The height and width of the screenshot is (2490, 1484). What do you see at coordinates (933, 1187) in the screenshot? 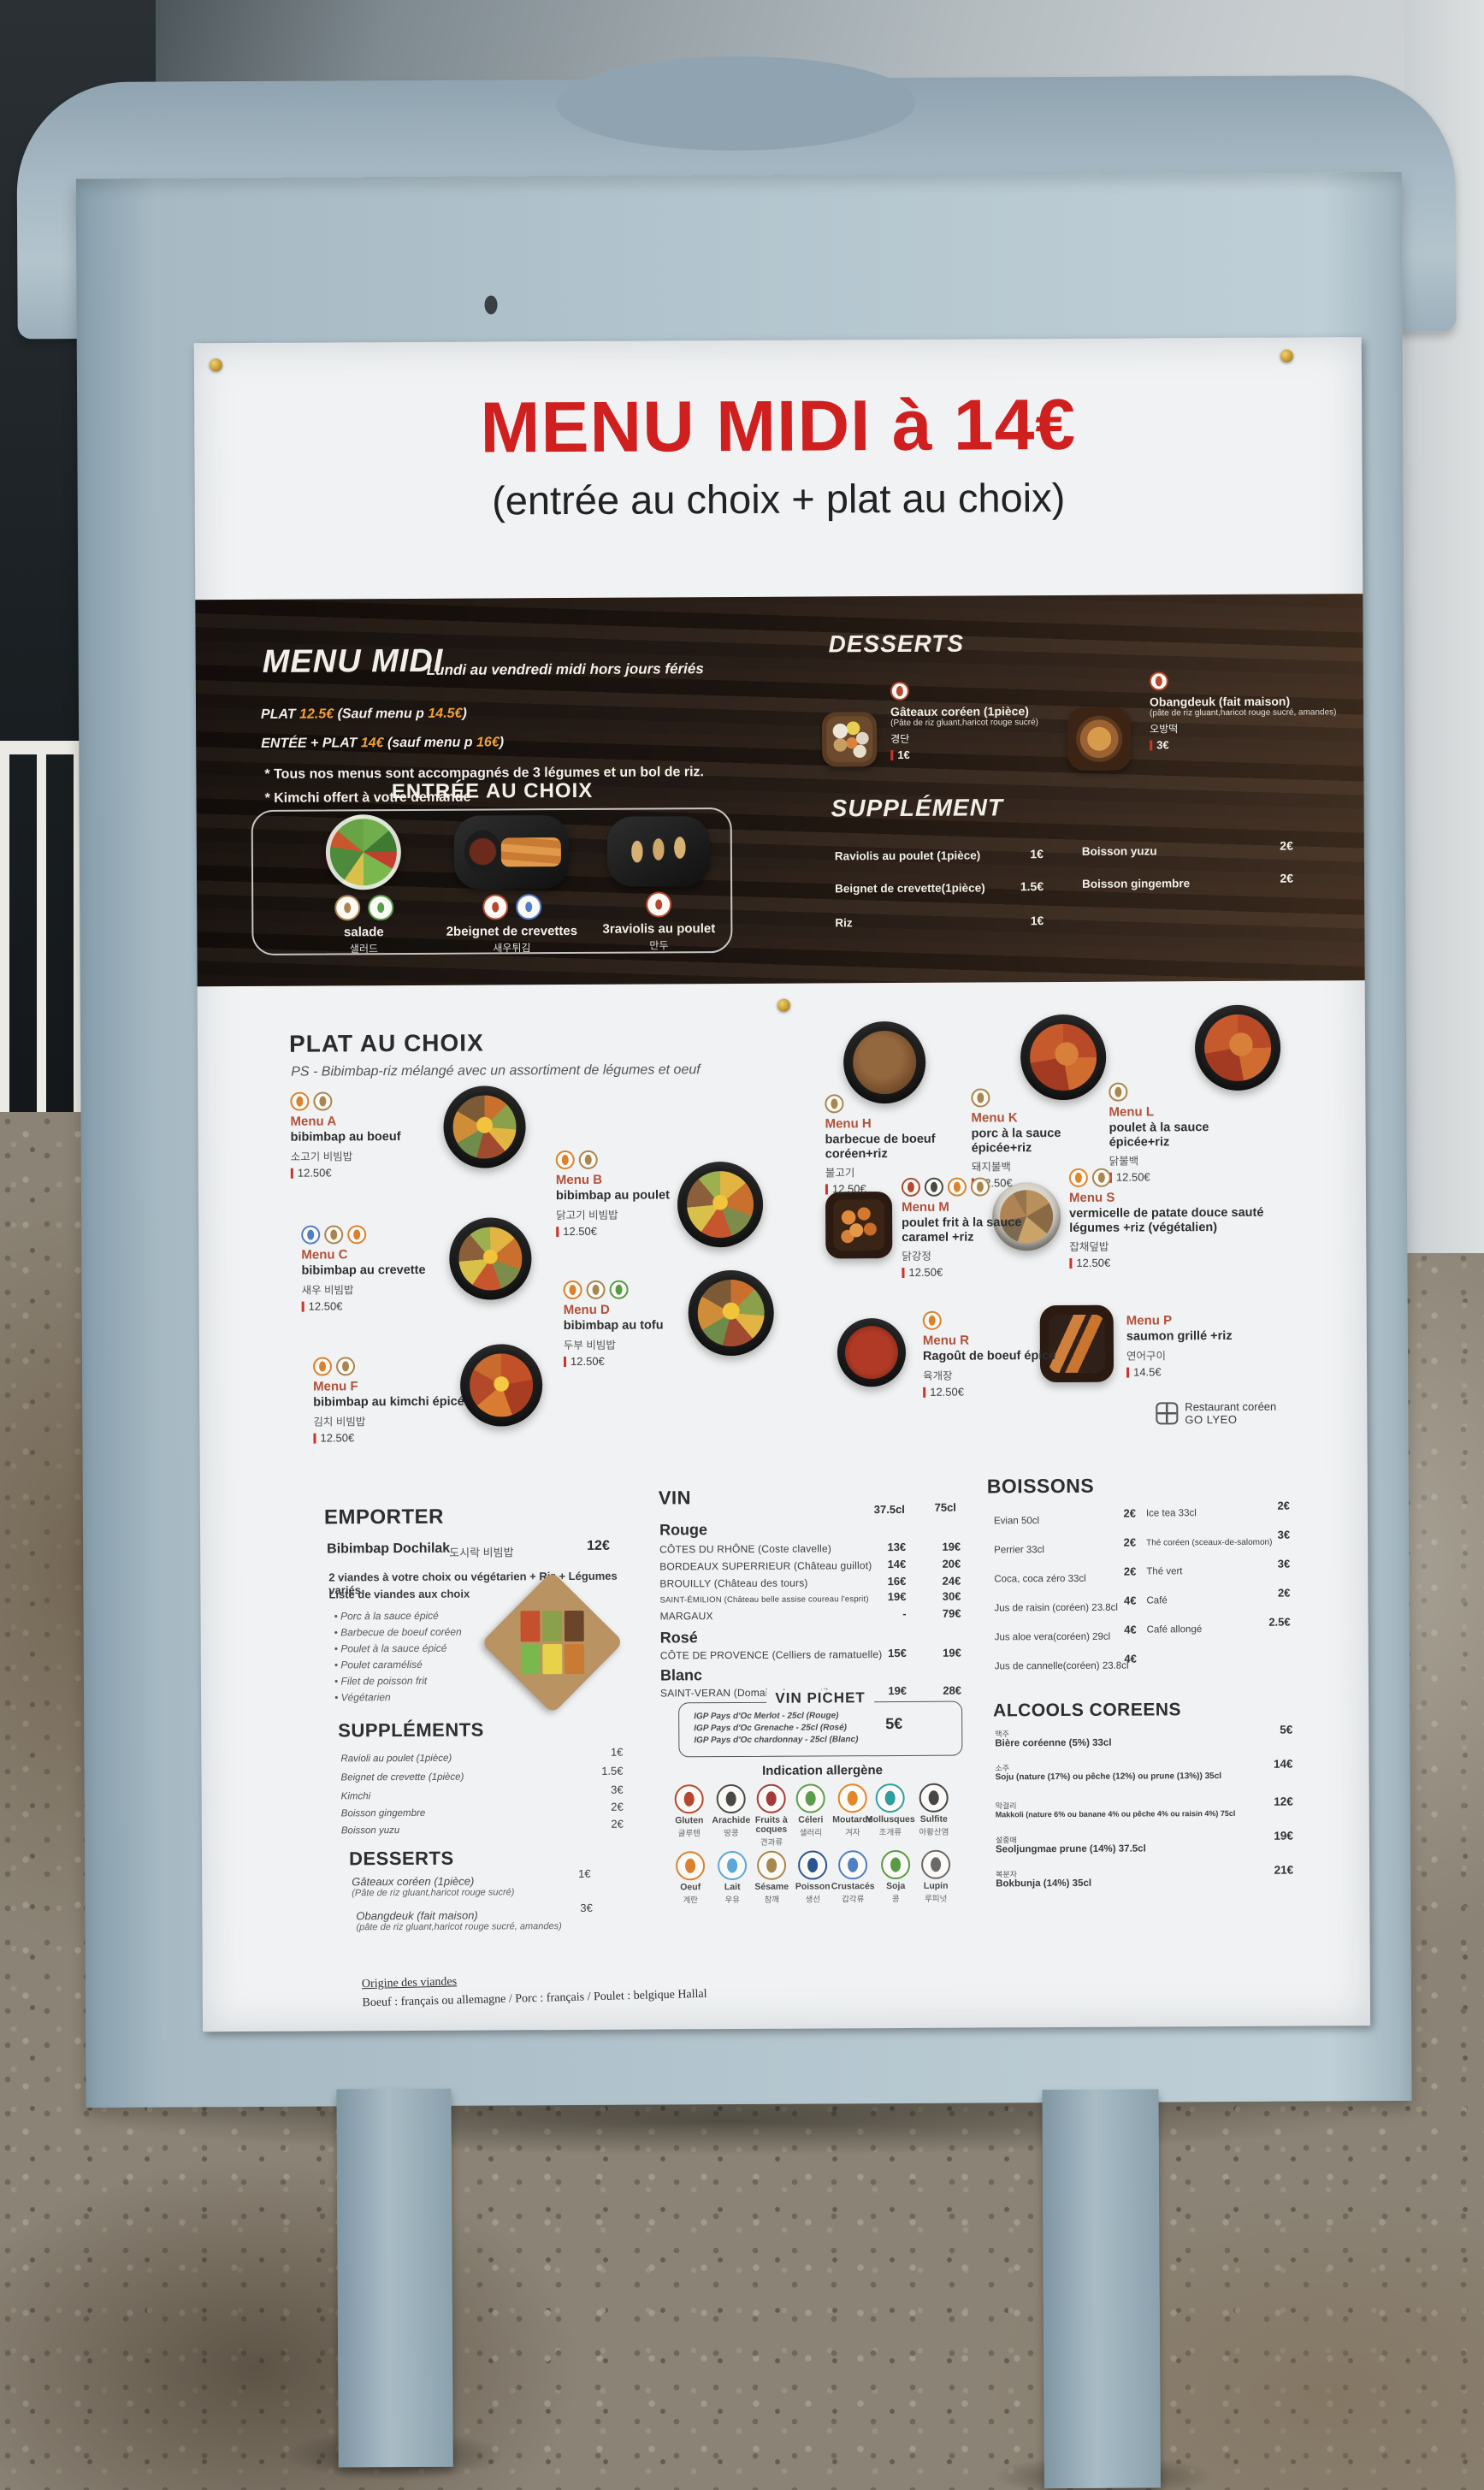
I see `peanut-allergen-icon` at bounding box center [933, 1187].